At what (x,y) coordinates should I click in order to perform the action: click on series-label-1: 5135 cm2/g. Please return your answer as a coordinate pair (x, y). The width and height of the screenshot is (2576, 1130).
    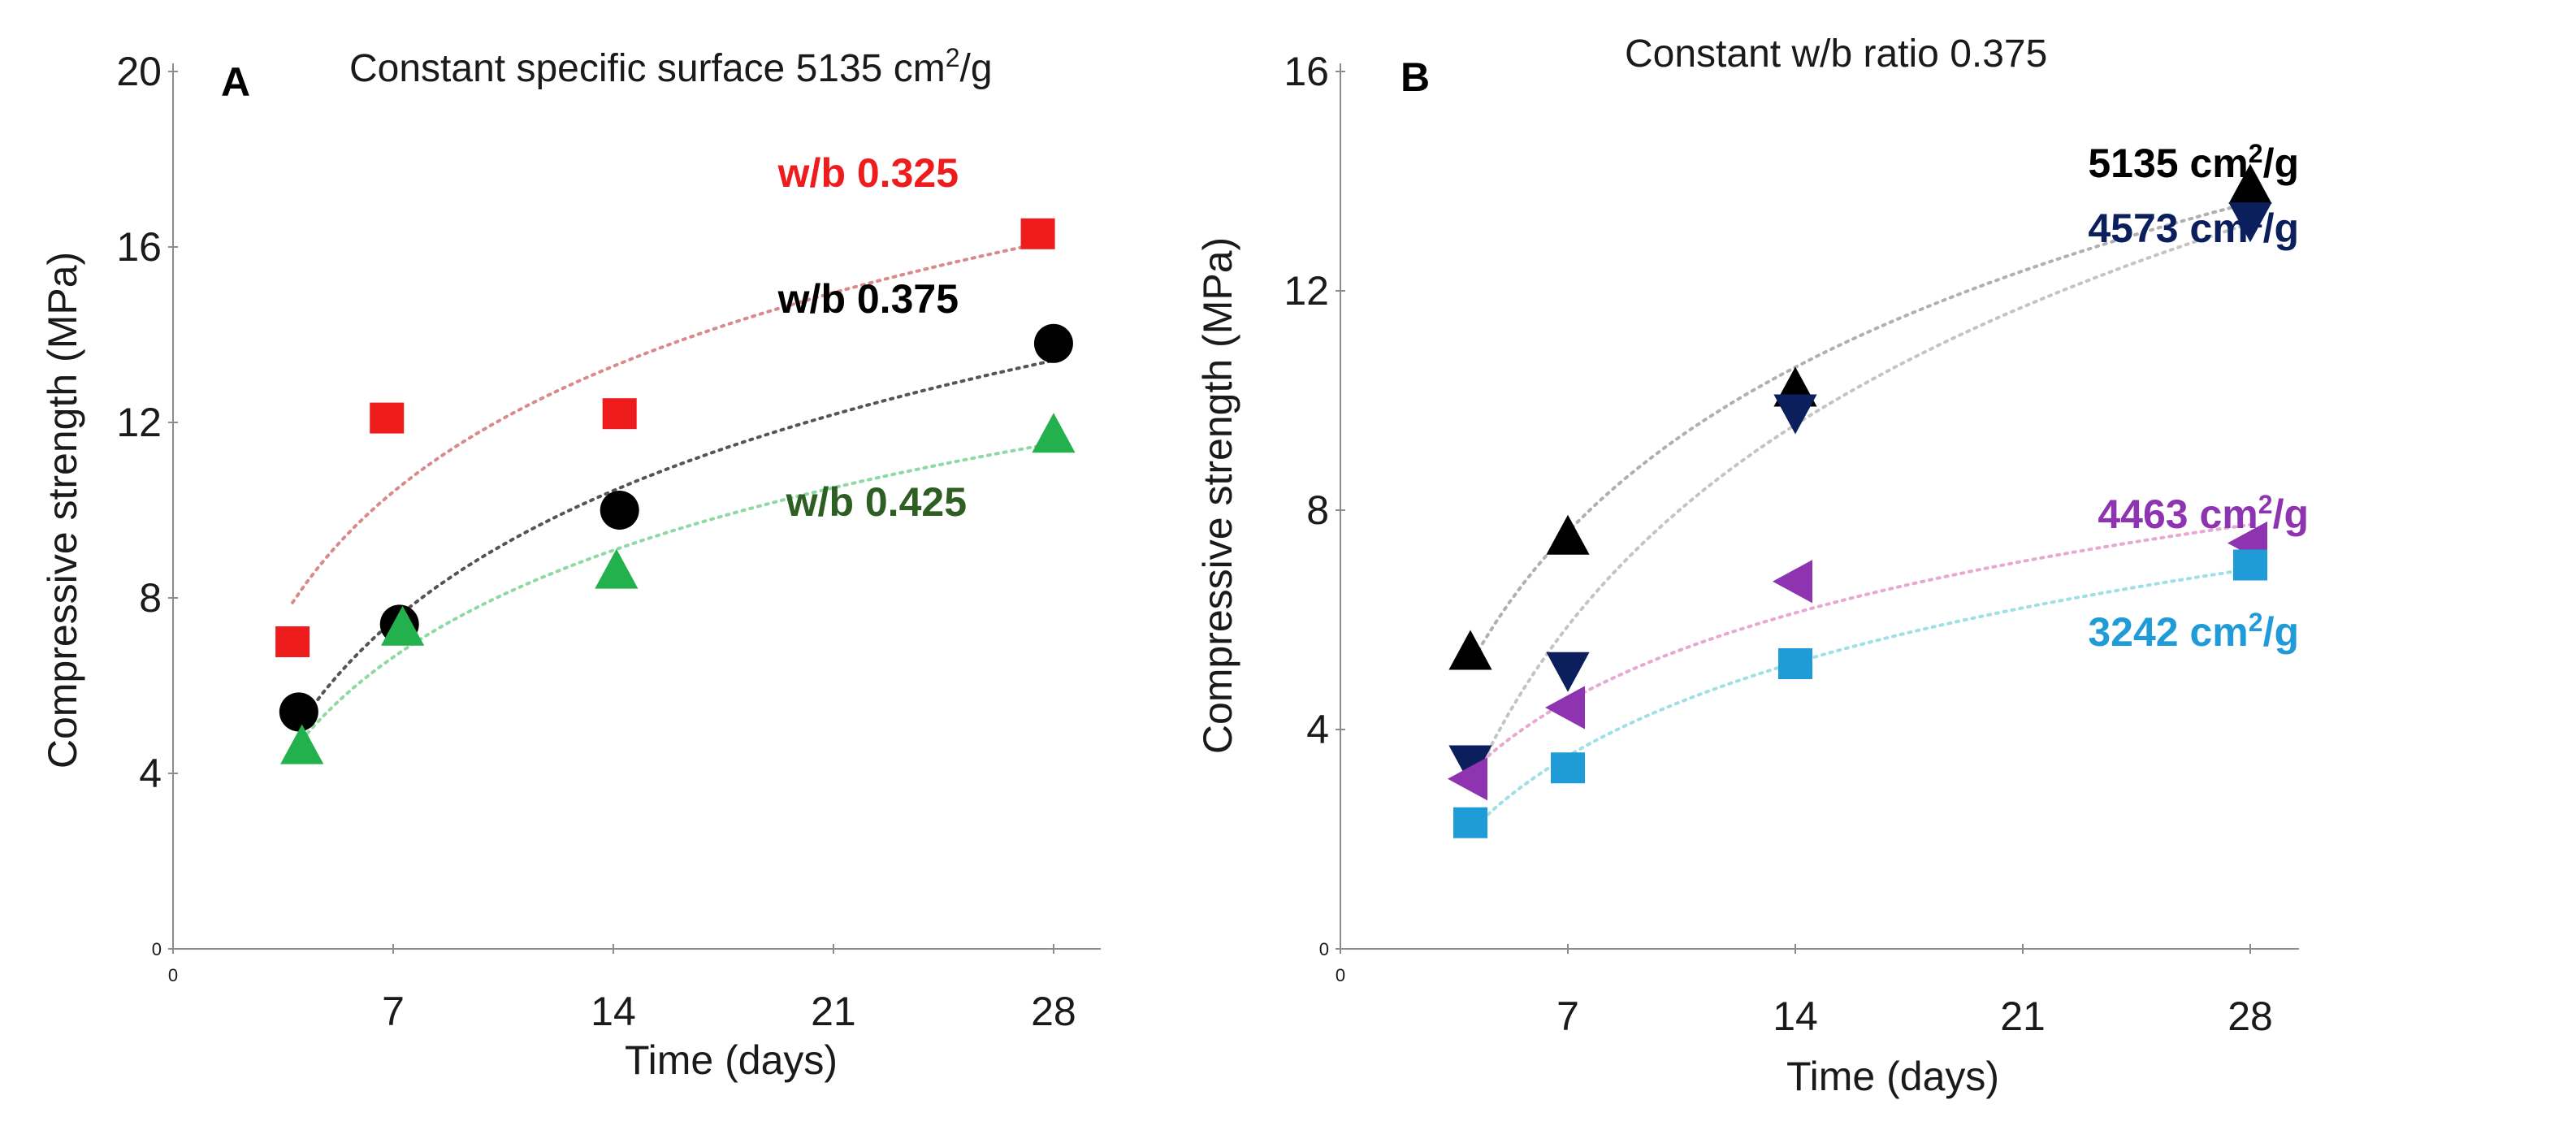
    Looking at the image, I should click on (2193, 162).